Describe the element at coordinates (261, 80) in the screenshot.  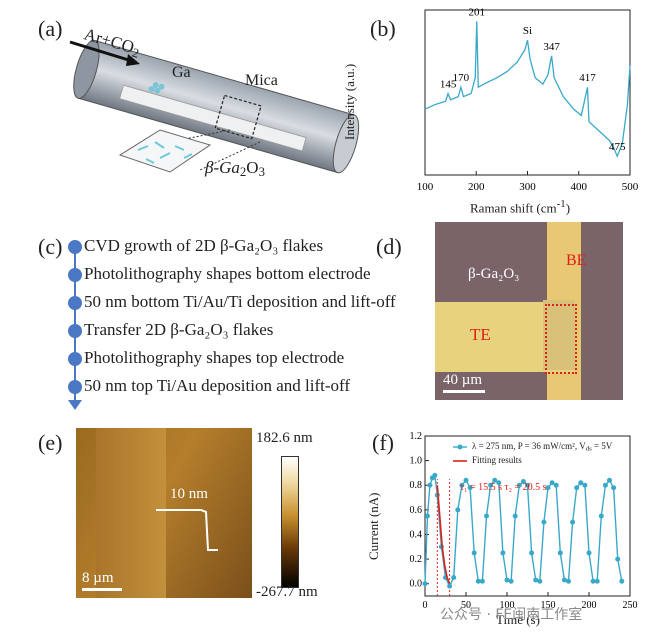
I see `mica-label: Mica` at that location.